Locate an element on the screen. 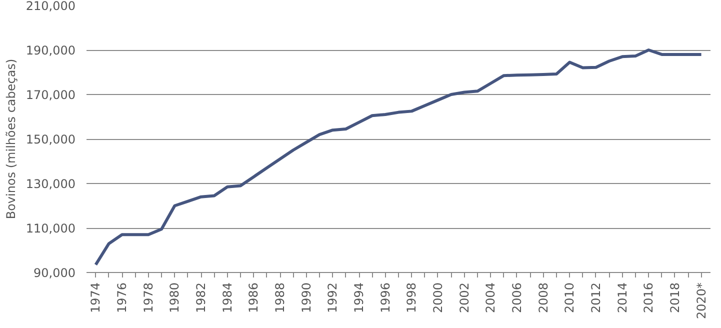 The height and width of the screenshot is (328, 721). x-tick-label: 1988 is located at coordinates (280, 298).